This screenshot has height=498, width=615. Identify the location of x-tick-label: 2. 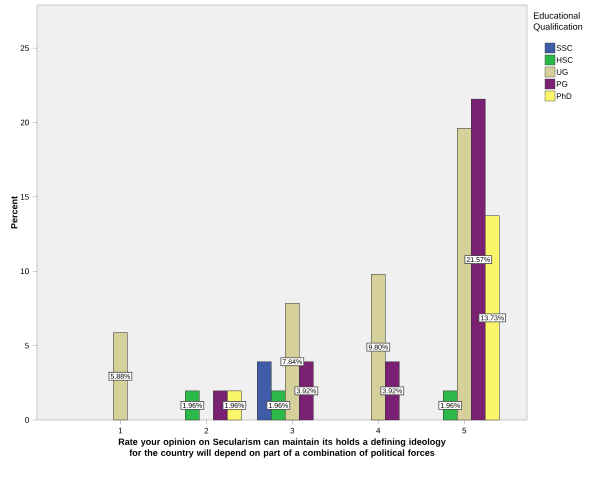
(206, 431).